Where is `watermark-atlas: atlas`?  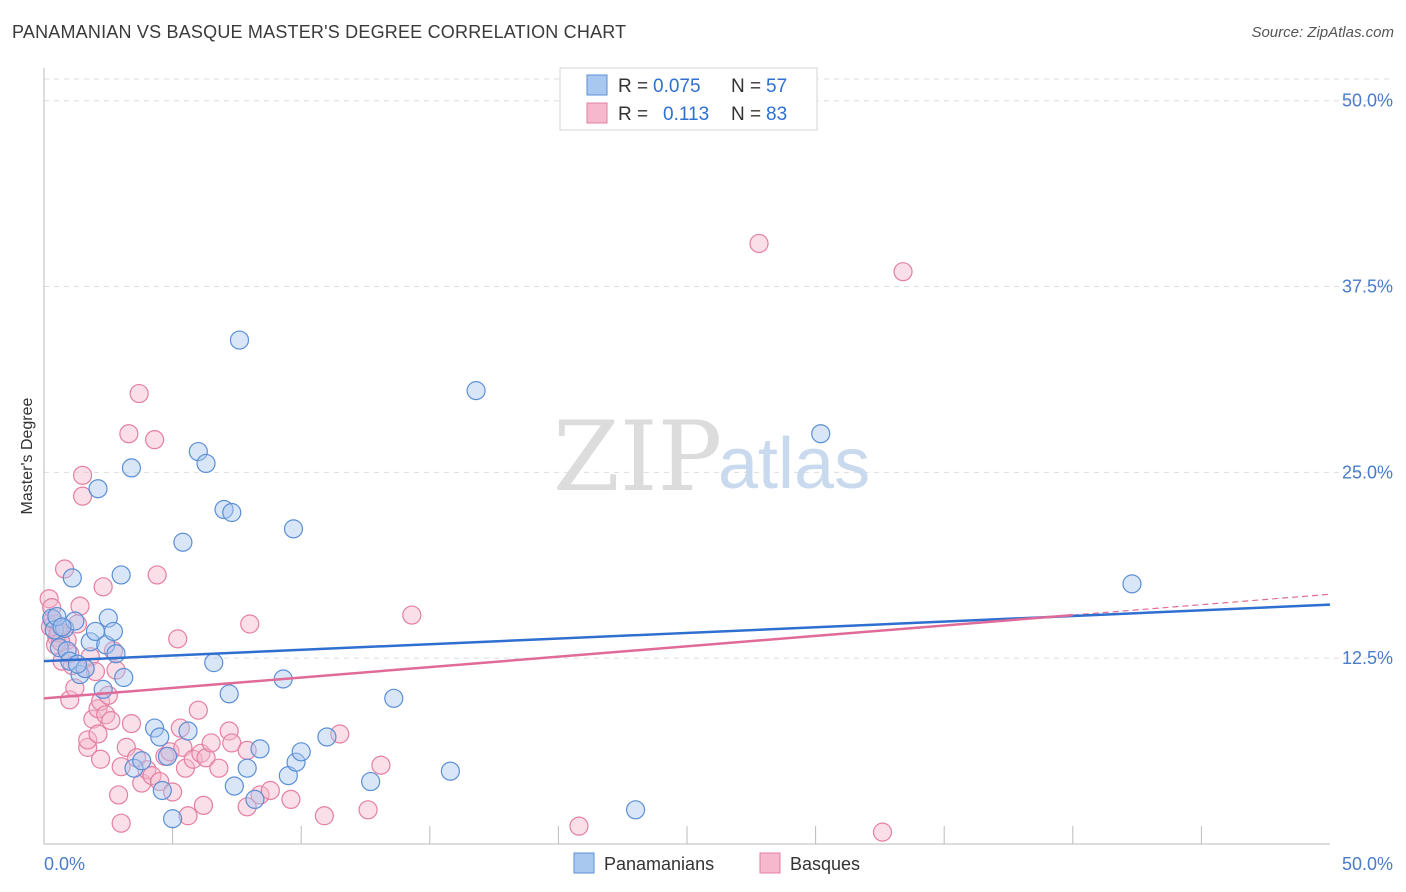 watermark-atlas: atlas is located at coordinates (794, 464).